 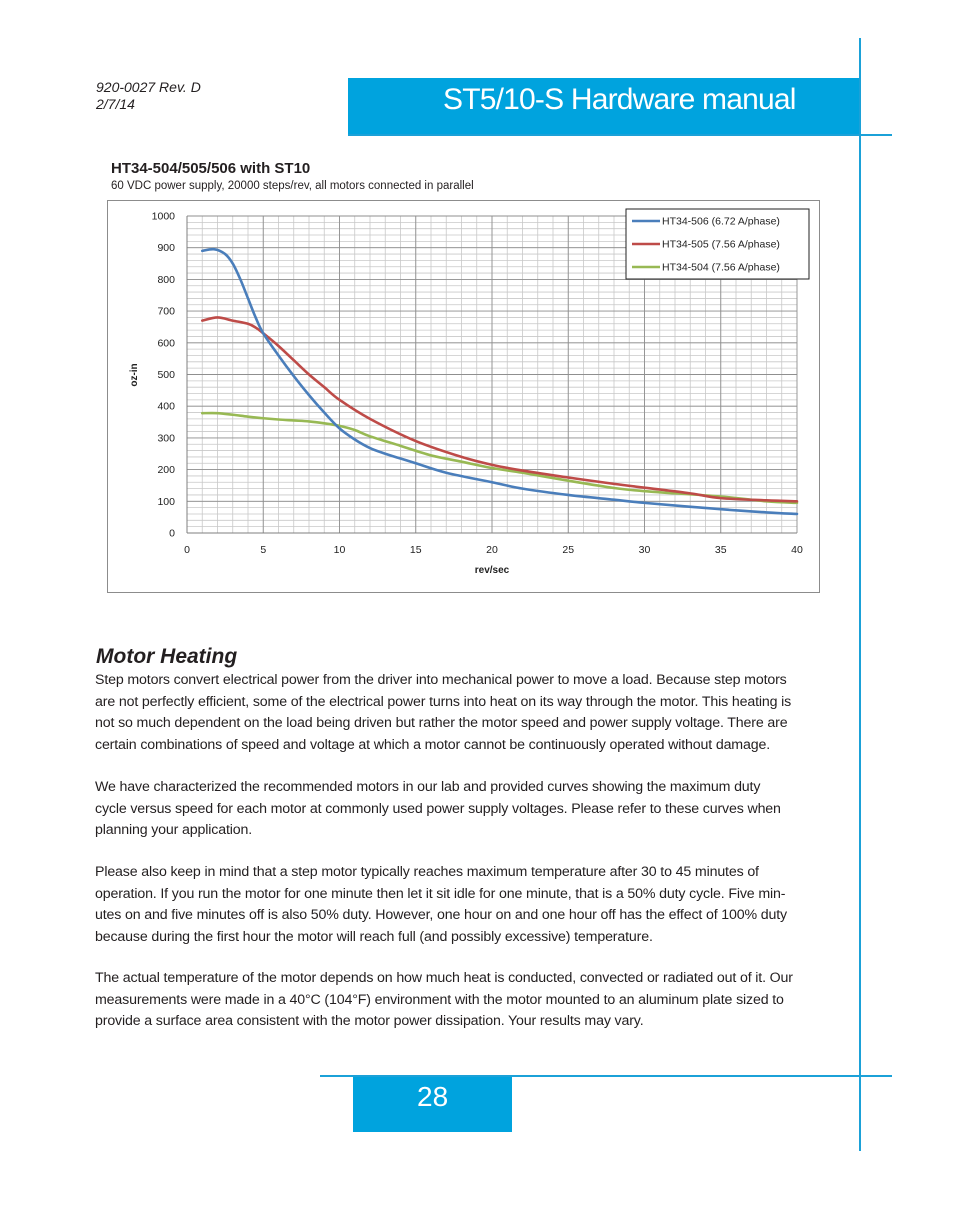 What do you see at coordinates (492, 570) in the screenshot?
I see `x-axis-label: rev/sec` at bounding box center [492, 570].